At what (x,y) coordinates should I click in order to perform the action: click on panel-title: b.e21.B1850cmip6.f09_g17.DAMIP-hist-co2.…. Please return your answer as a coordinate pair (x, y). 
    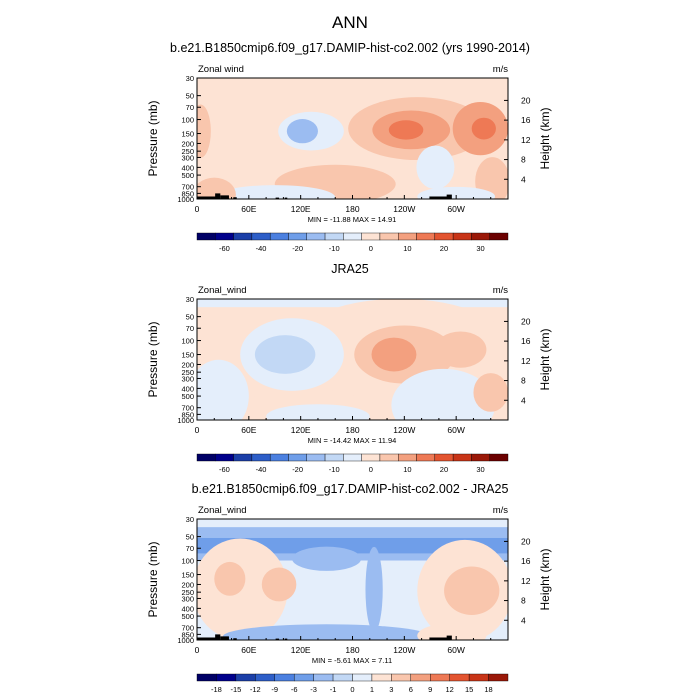
    Looking at the image, I should click on (350, 48).